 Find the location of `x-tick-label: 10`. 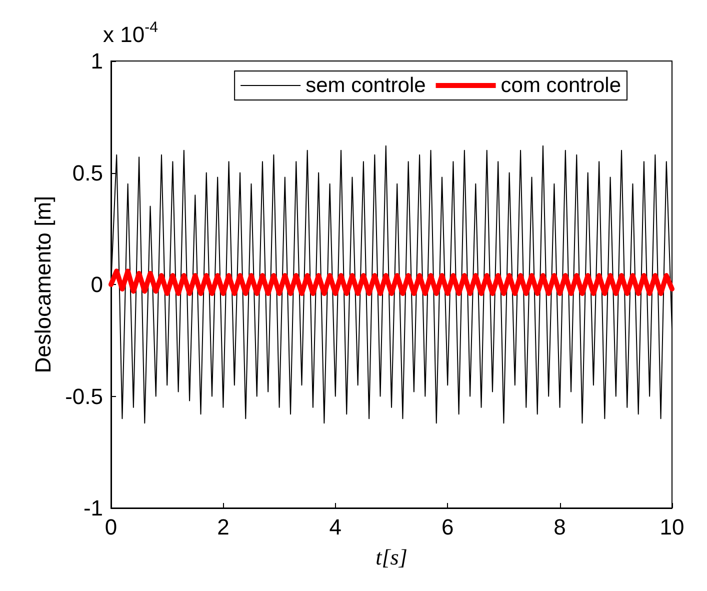

x-tick-label: 10 is located at coordinates (672, 527).